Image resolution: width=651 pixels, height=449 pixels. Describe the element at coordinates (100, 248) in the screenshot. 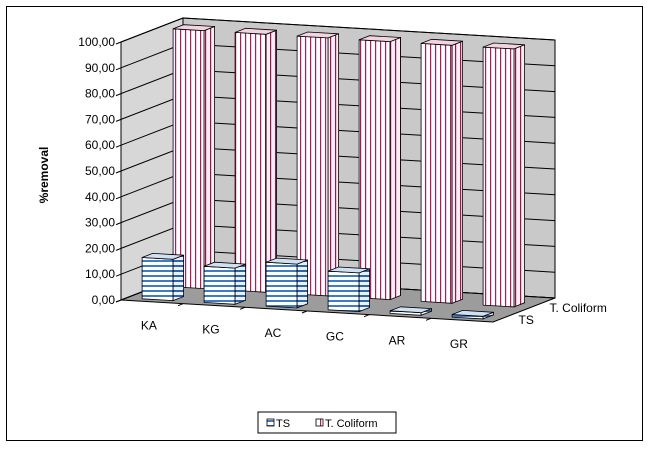

I see `y-tick-label: 20,00` at that location.